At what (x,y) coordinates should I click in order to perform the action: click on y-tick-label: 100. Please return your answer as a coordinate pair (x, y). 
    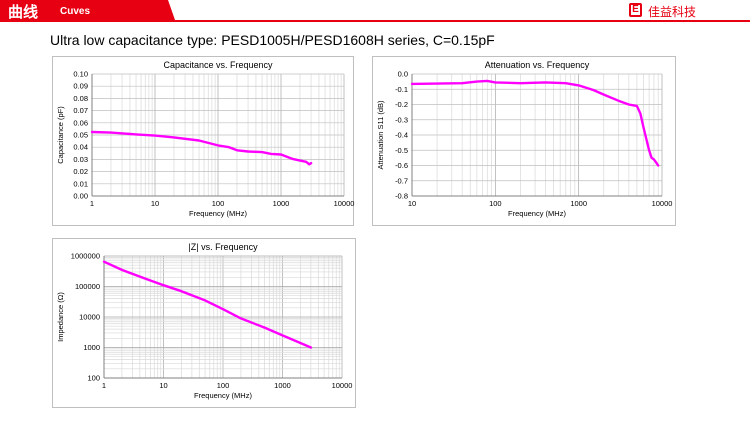
    Looking at the image, I should click on (93, 378).